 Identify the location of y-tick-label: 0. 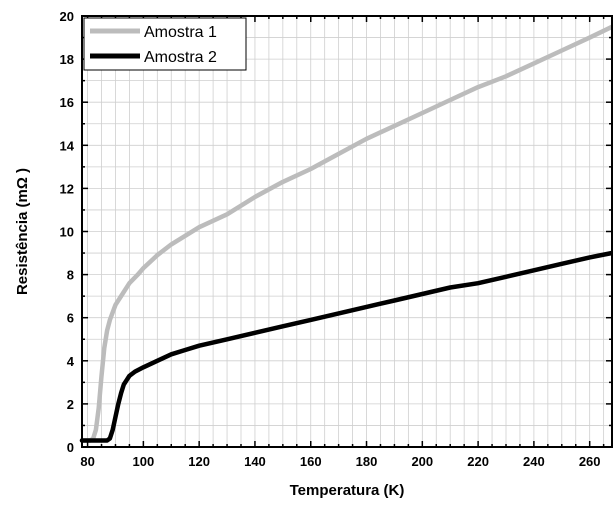
(70, 447).